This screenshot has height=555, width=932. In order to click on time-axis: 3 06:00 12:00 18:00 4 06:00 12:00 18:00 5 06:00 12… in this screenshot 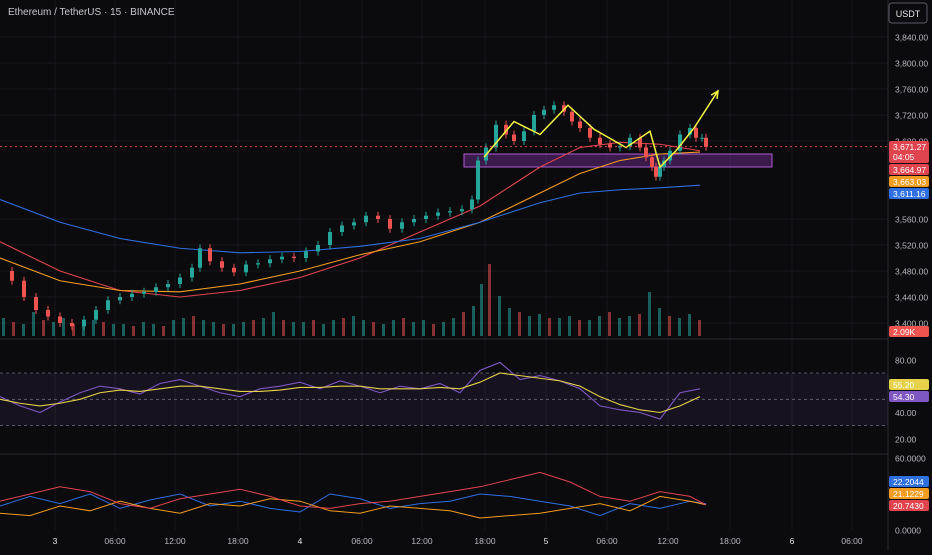, I will do `click(458, 541)`.